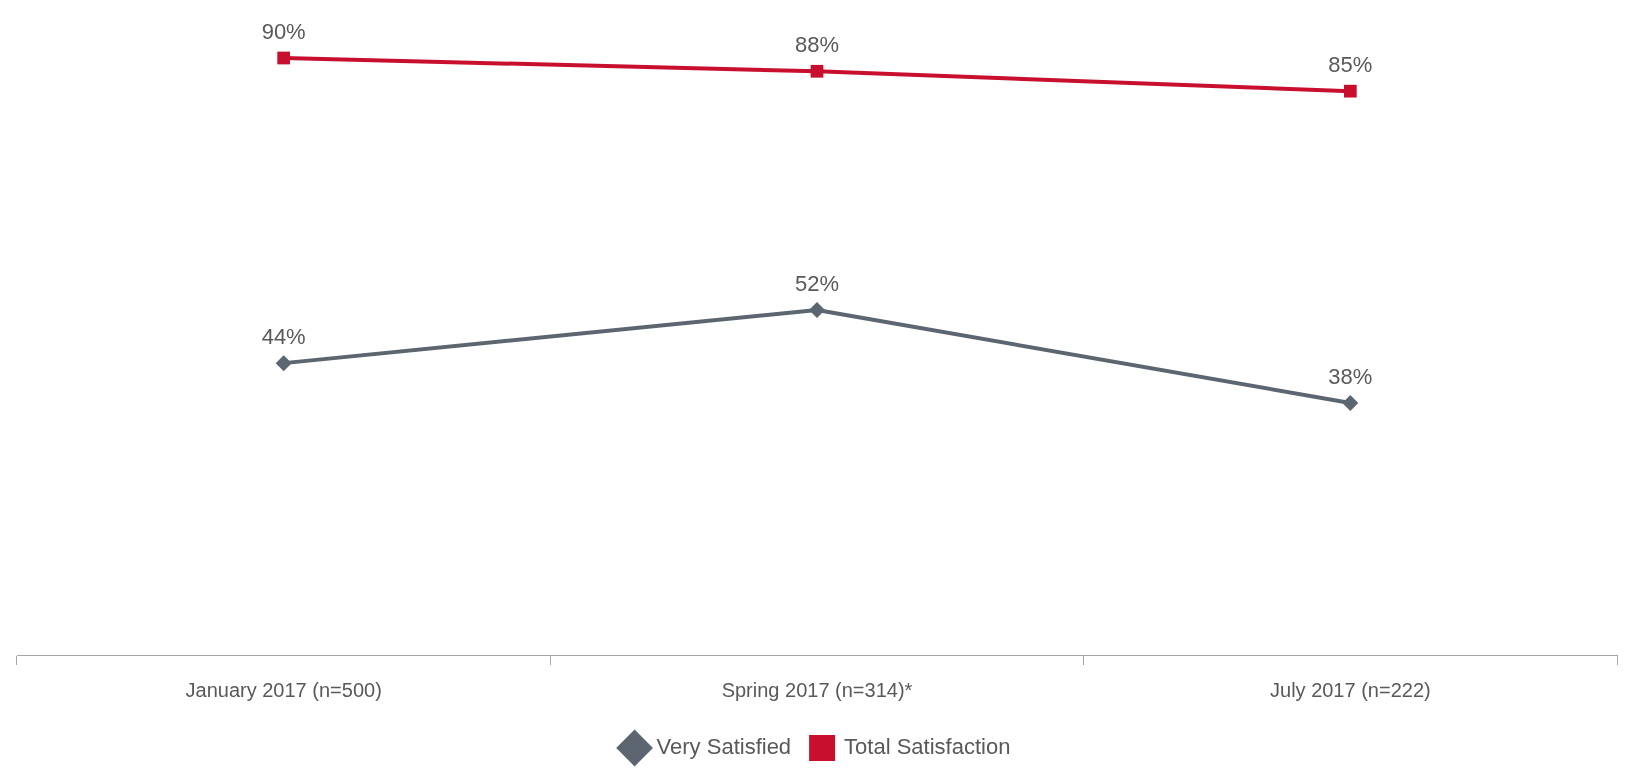 The image size is (1634, 777). I want to click on x-tick-label: January 2017 (n=500), so click(283, 689).